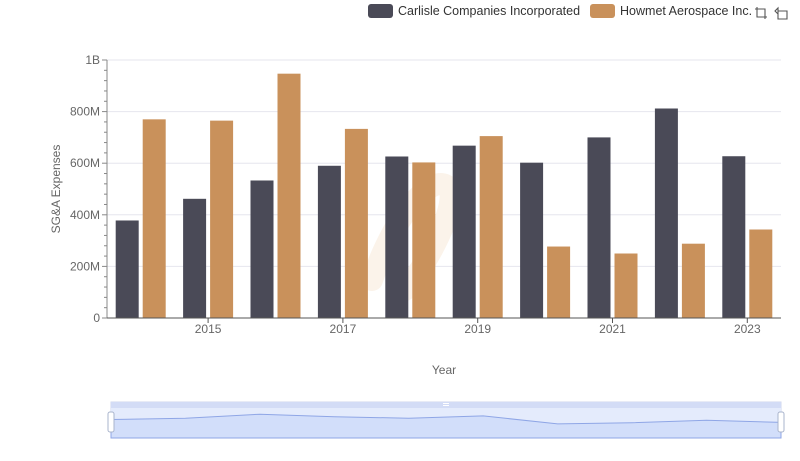 The width and height of the screenshot is (800, 461). I want to click on legend-item-carlisle: Carlisle Companies Incorporated, so click(474, 11).